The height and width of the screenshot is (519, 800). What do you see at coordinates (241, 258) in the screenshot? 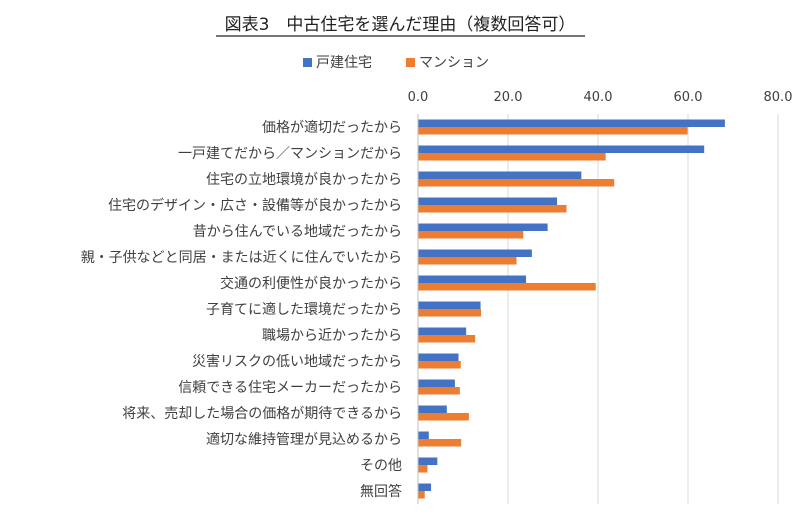
I see `category-label: 親・子供などと同居・または近くに住んでいたから` at bounding box center [241, 258].